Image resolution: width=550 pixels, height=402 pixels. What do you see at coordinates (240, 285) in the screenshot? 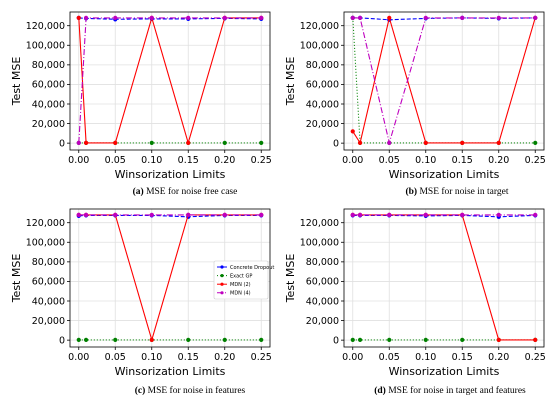
I see `legend-label-mdn2: MDN (2)` at bounding box center [240, 285].